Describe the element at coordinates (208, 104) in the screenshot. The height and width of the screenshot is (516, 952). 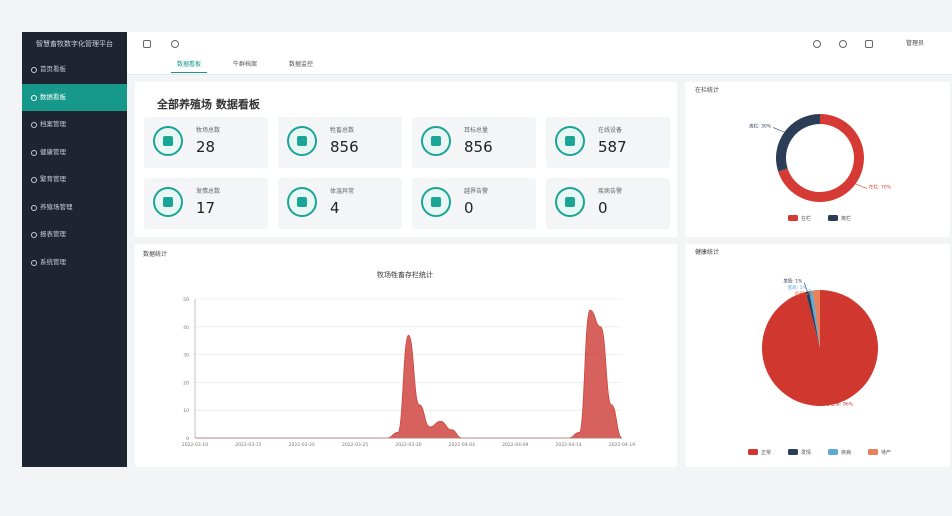
I see `dashboard-title: 全部养殖场 数据看板` at that location.